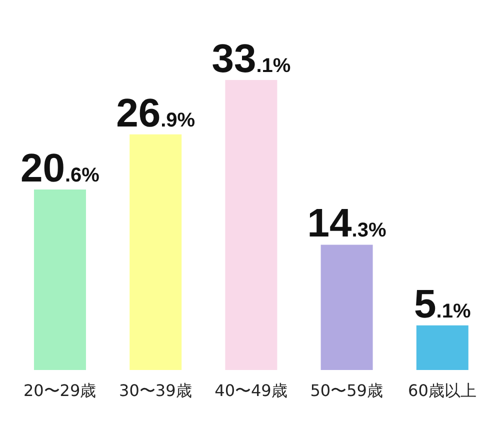  Describe the element at coordinates (442, 390) in the screenshot. I see `x-tick-label: 60歳以上` at that location.